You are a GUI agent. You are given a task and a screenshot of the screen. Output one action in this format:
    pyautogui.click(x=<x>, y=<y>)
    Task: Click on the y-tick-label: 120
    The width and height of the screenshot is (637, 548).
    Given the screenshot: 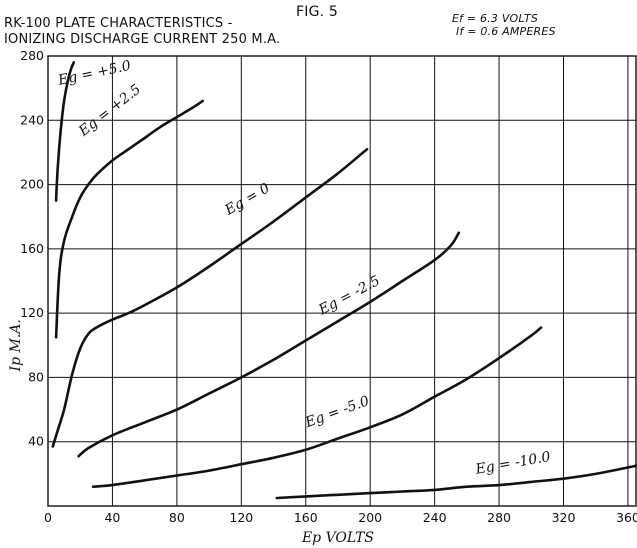 What is the action you would take?
    pyautogui.click(x=32, y=312)
    